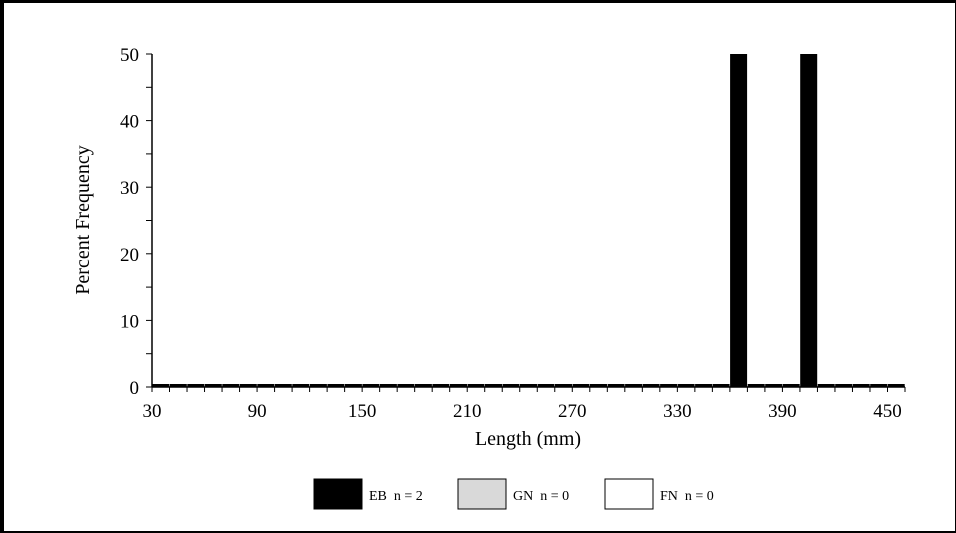  What do you see at coordinates (524, 404) in the screenshot?
I see `x-ticks-group: 30 90 150 210 270 330 390 450` at bounding box center [524, 404].